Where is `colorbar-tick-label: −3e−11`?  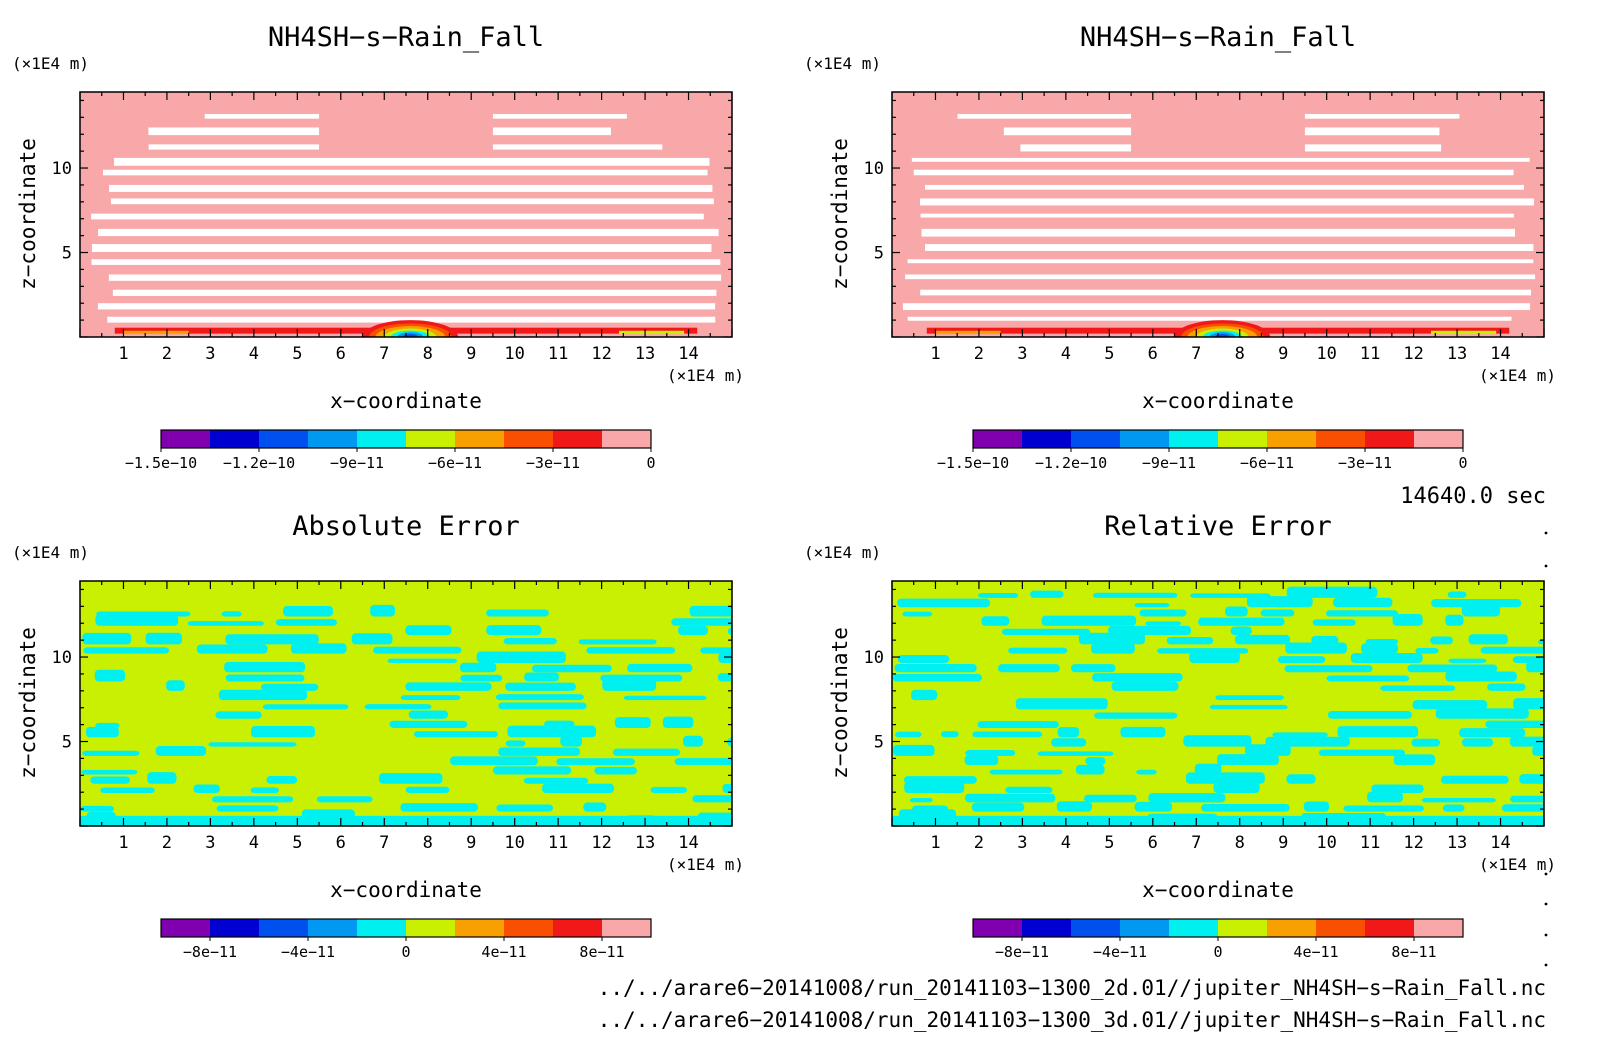
colorbar-tick-label: −3e−11 is located at coordinates (1365, 463).